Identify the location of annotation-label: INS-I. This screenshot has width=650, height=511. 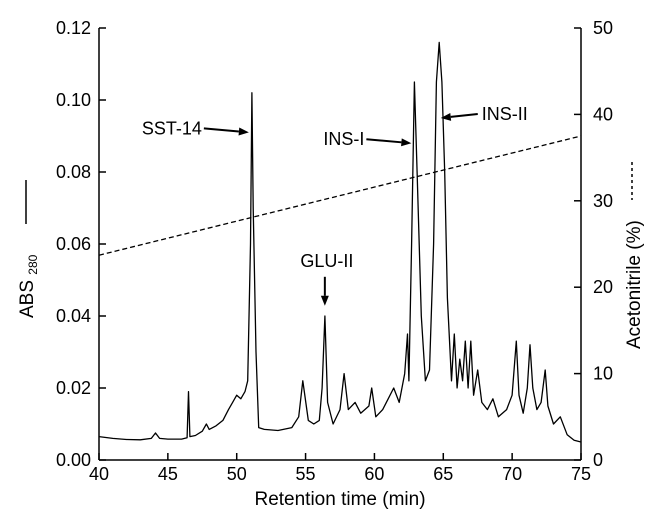
(343, 139).